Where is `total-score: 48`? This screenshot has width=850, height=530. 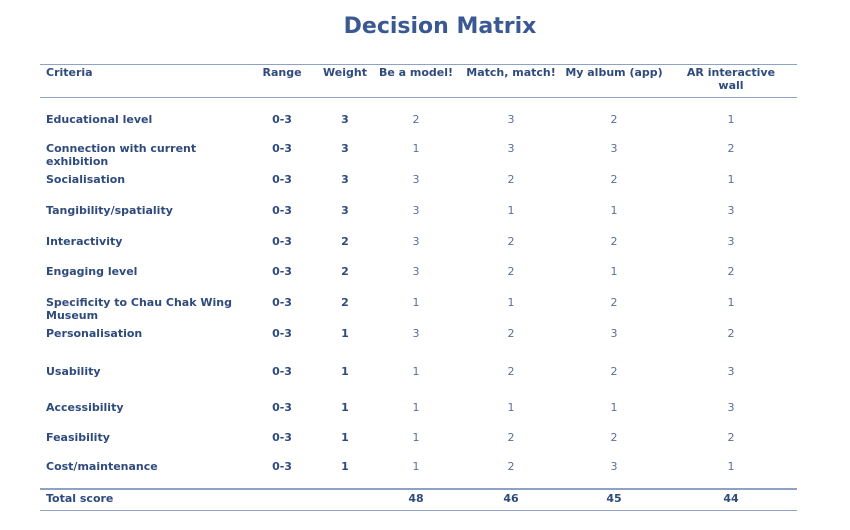
total-score: 48 is located at coordinates (416, 498).